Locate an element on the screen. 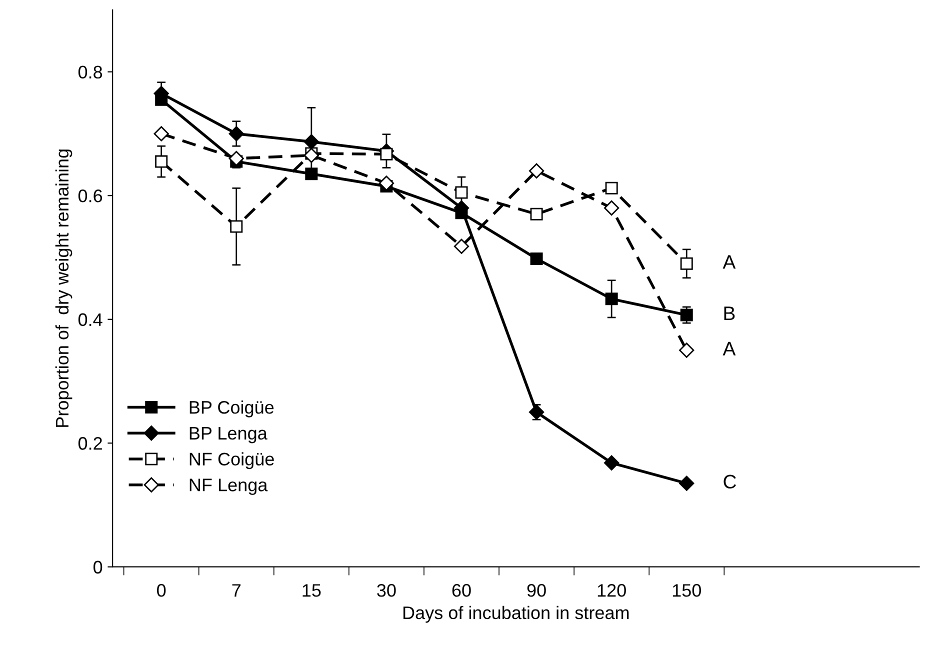 The width and height of the screenshot is (938, 663). x-tick-label: 0 is located at coordinates (161, 590).